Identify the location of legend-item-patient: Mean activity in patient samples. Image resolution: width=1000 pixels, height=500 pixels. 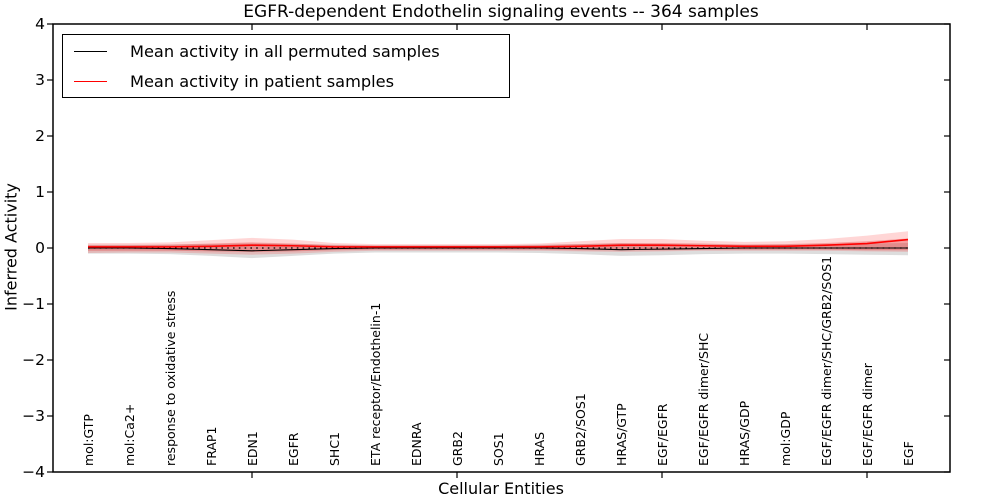
(286, 81).